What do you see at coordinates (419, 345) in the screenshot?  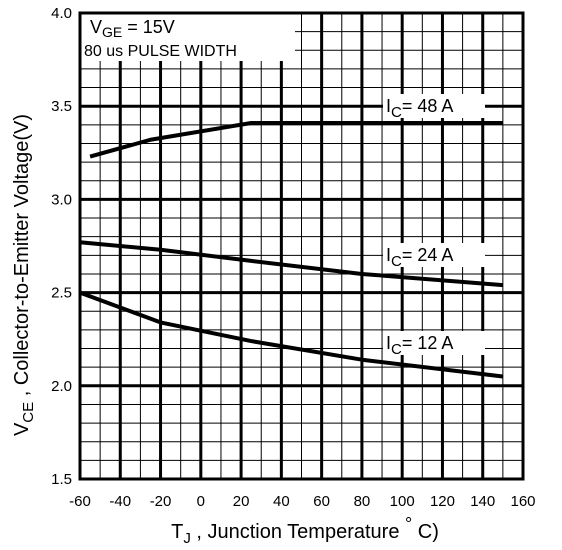 I see `ic12-label: IC= 12 A` at bounding box center [419, 345].